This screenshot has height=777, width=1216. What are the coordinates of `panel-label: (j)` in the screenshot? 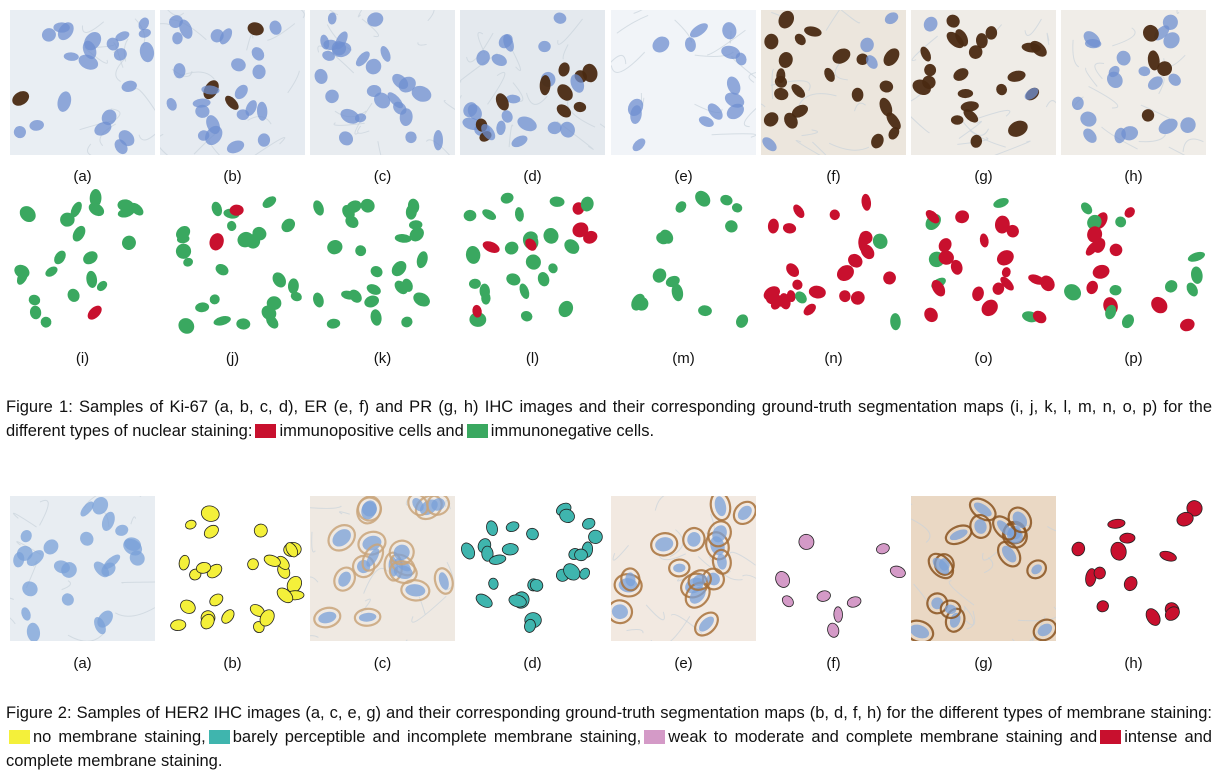 It's located at (232, 358).